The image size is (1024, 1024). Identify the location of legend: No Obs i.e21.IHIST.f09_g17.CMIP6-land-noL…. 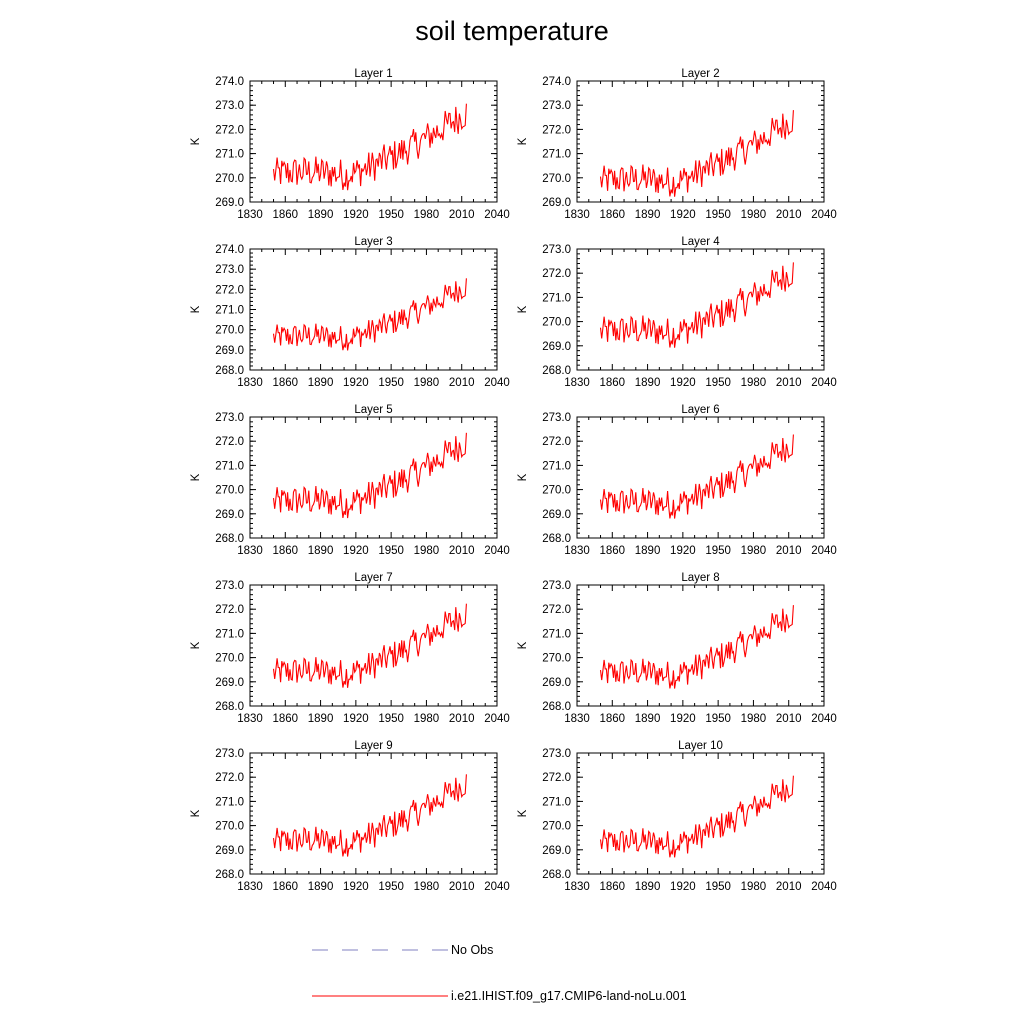
(499, 973).